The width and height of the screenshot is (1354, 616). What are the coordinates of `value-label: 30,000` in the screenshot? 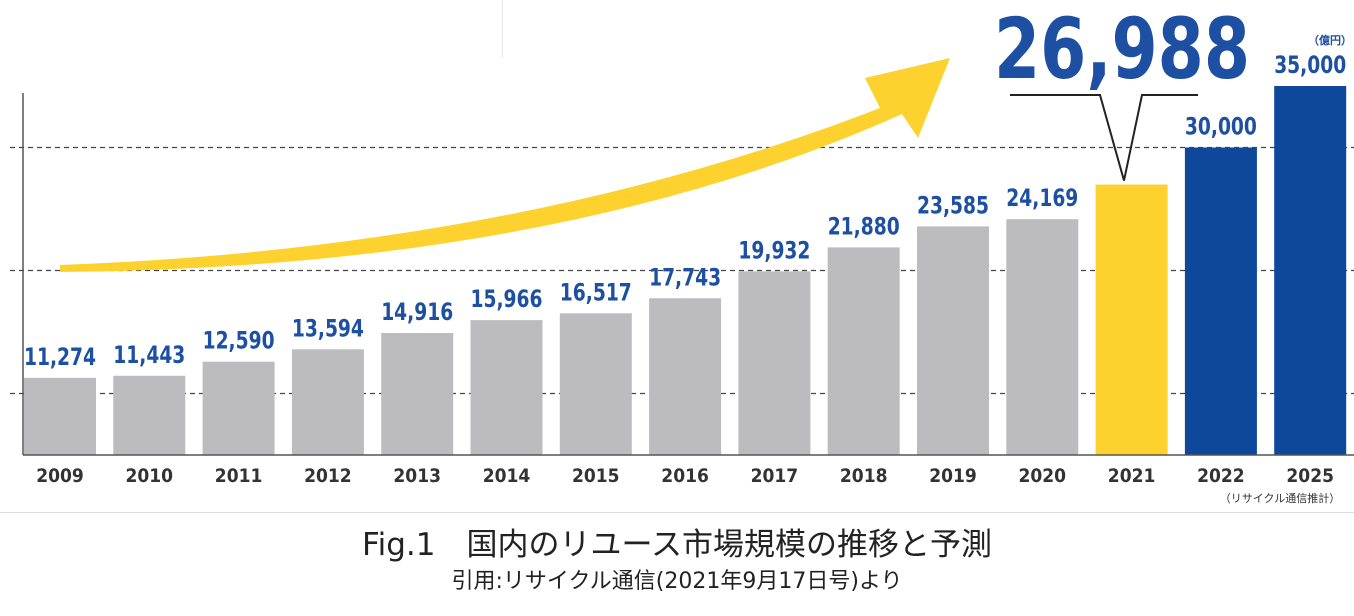 It's located at (1221, 127).